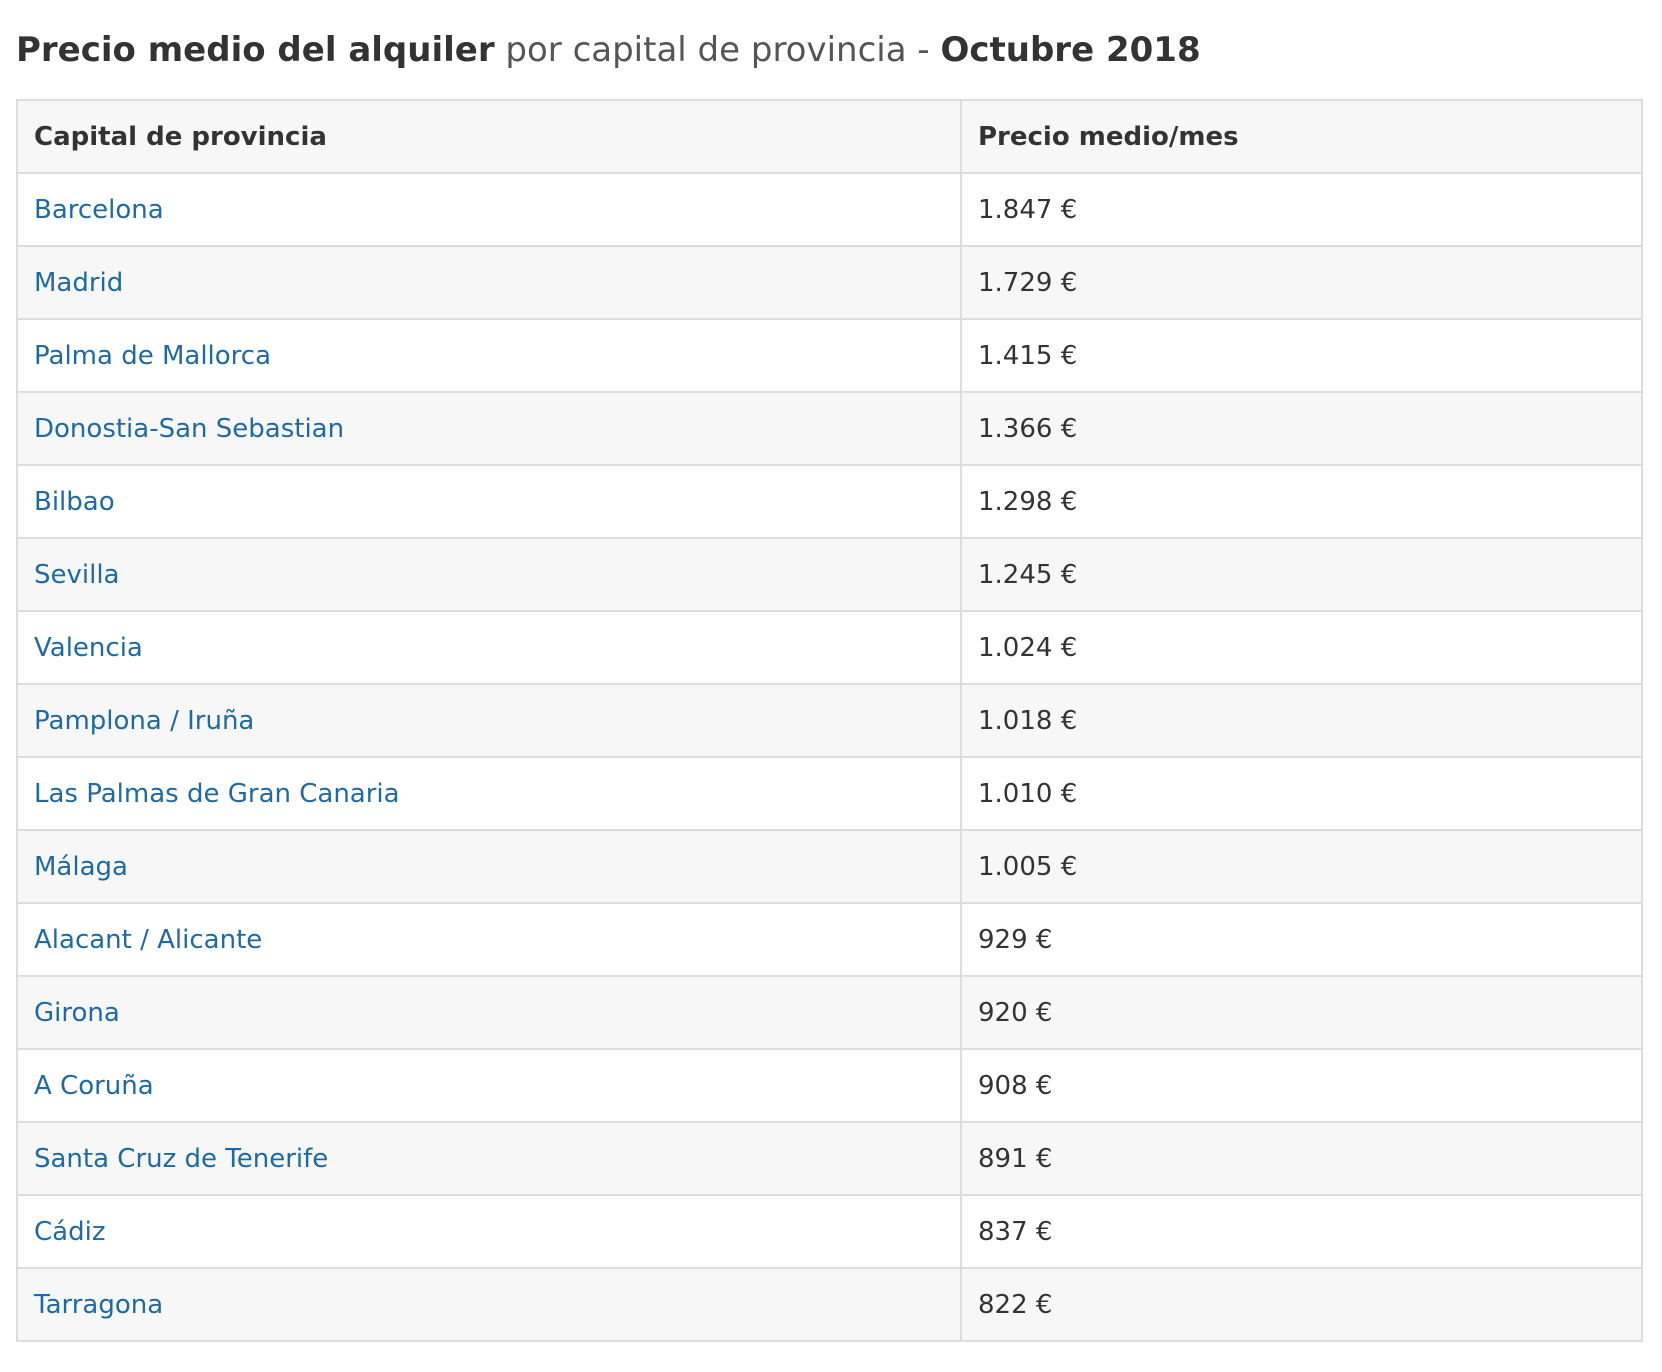  Describe the element at coordinates (77, 1012) in the screenshot. I see `city-link: Girona` at that location.